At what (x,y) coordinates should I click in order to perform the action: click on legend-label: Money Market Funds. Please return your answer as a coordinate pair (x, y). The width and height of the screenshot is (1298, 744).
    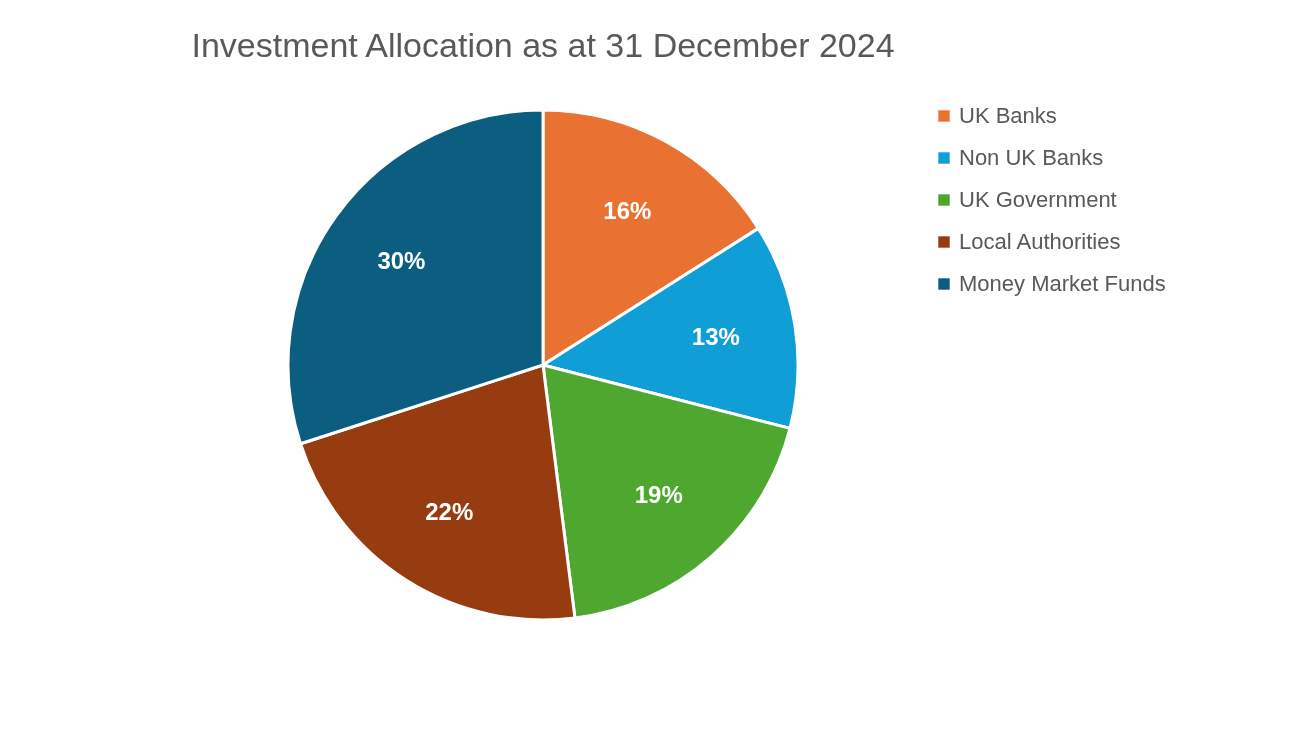
    Looking at the image, I should click on (1062, 283).